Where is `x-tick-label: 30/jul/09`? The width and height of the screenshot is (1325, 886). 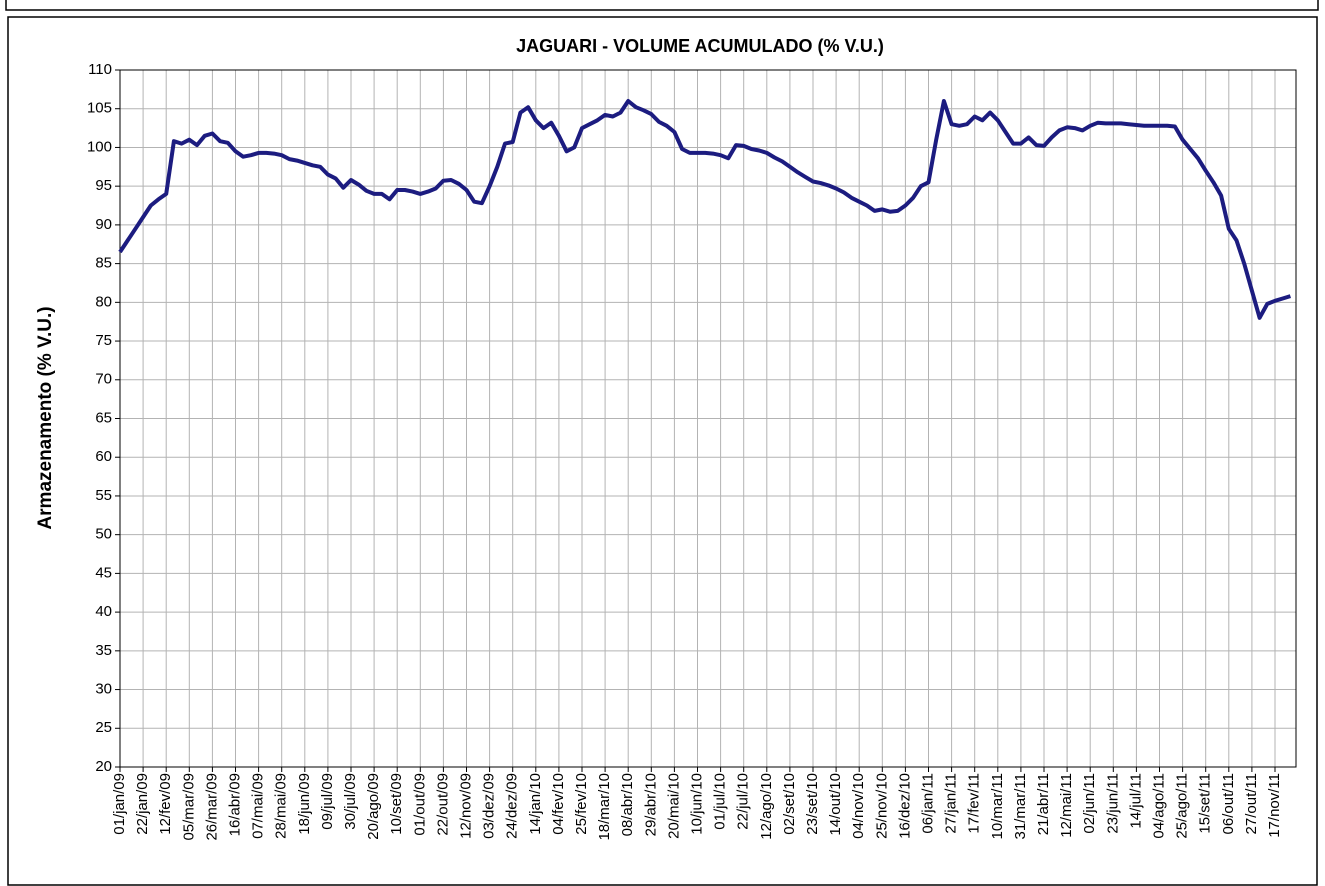
x-tick-label: 30/jul/09 is located at coordinates (350, 801).